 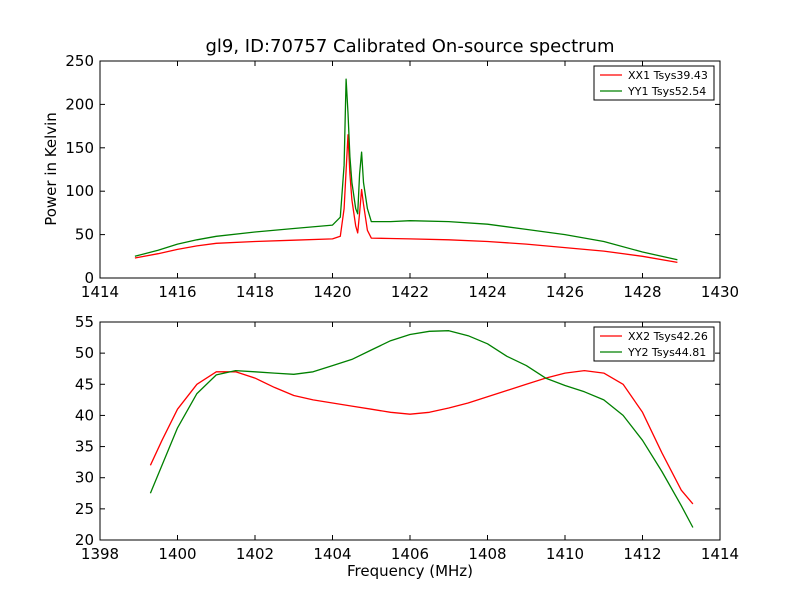 What do you see at coordinates (79, 148) in the screenshot?
I see `top-y-tick-label: 150` at bounding box center [79, 148].